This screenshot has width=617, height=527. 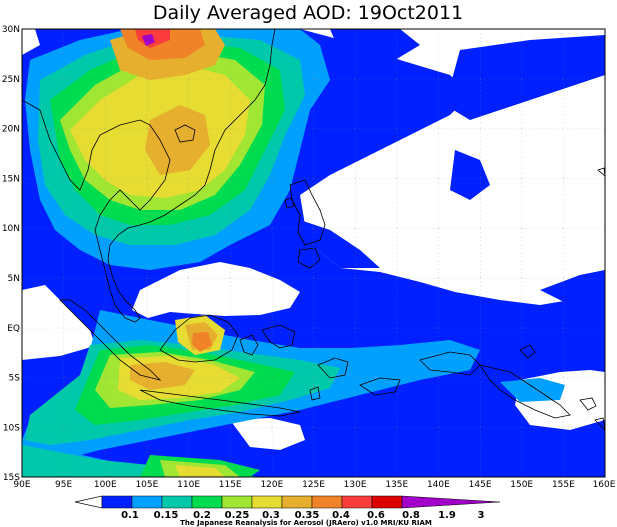 I want to click on x-tick-label: 135E, so click(x=396, y=485).